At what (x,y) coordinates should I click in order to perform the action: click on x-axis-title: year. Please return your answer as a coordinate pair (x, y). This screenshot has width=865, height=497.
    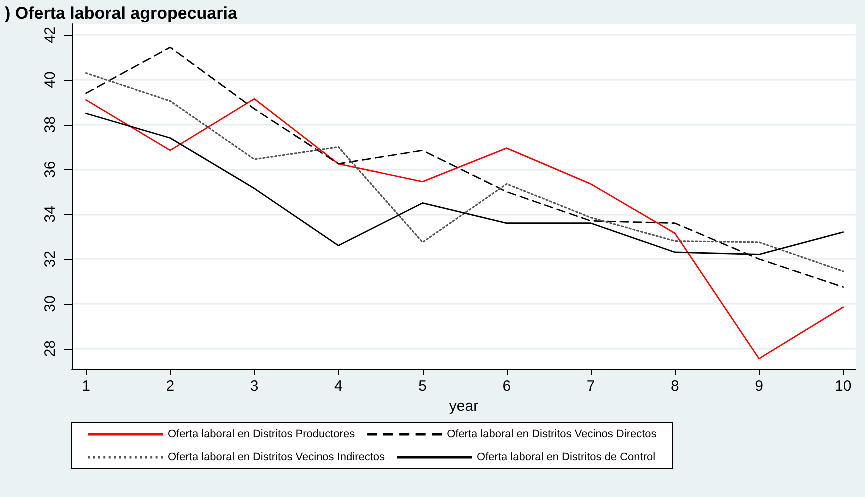
    Looking at the image, I should click on (464, 406).